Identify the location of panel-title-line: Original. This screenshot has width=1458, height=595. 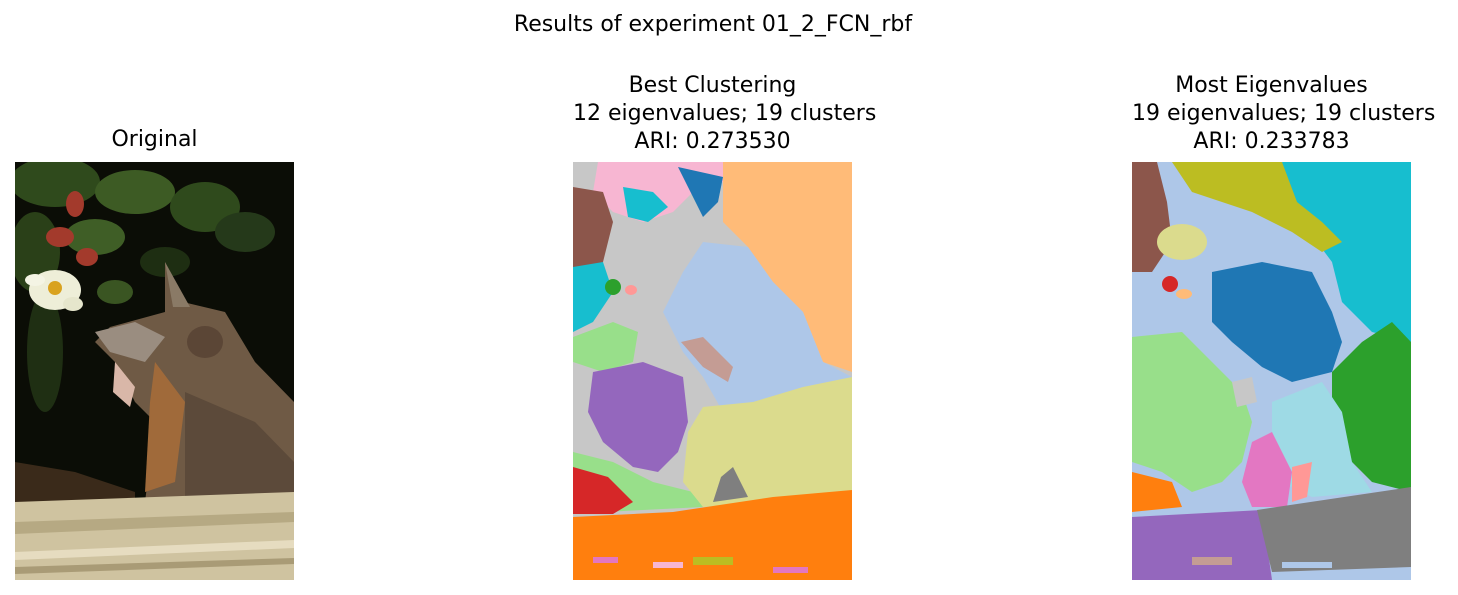
(154, 139).